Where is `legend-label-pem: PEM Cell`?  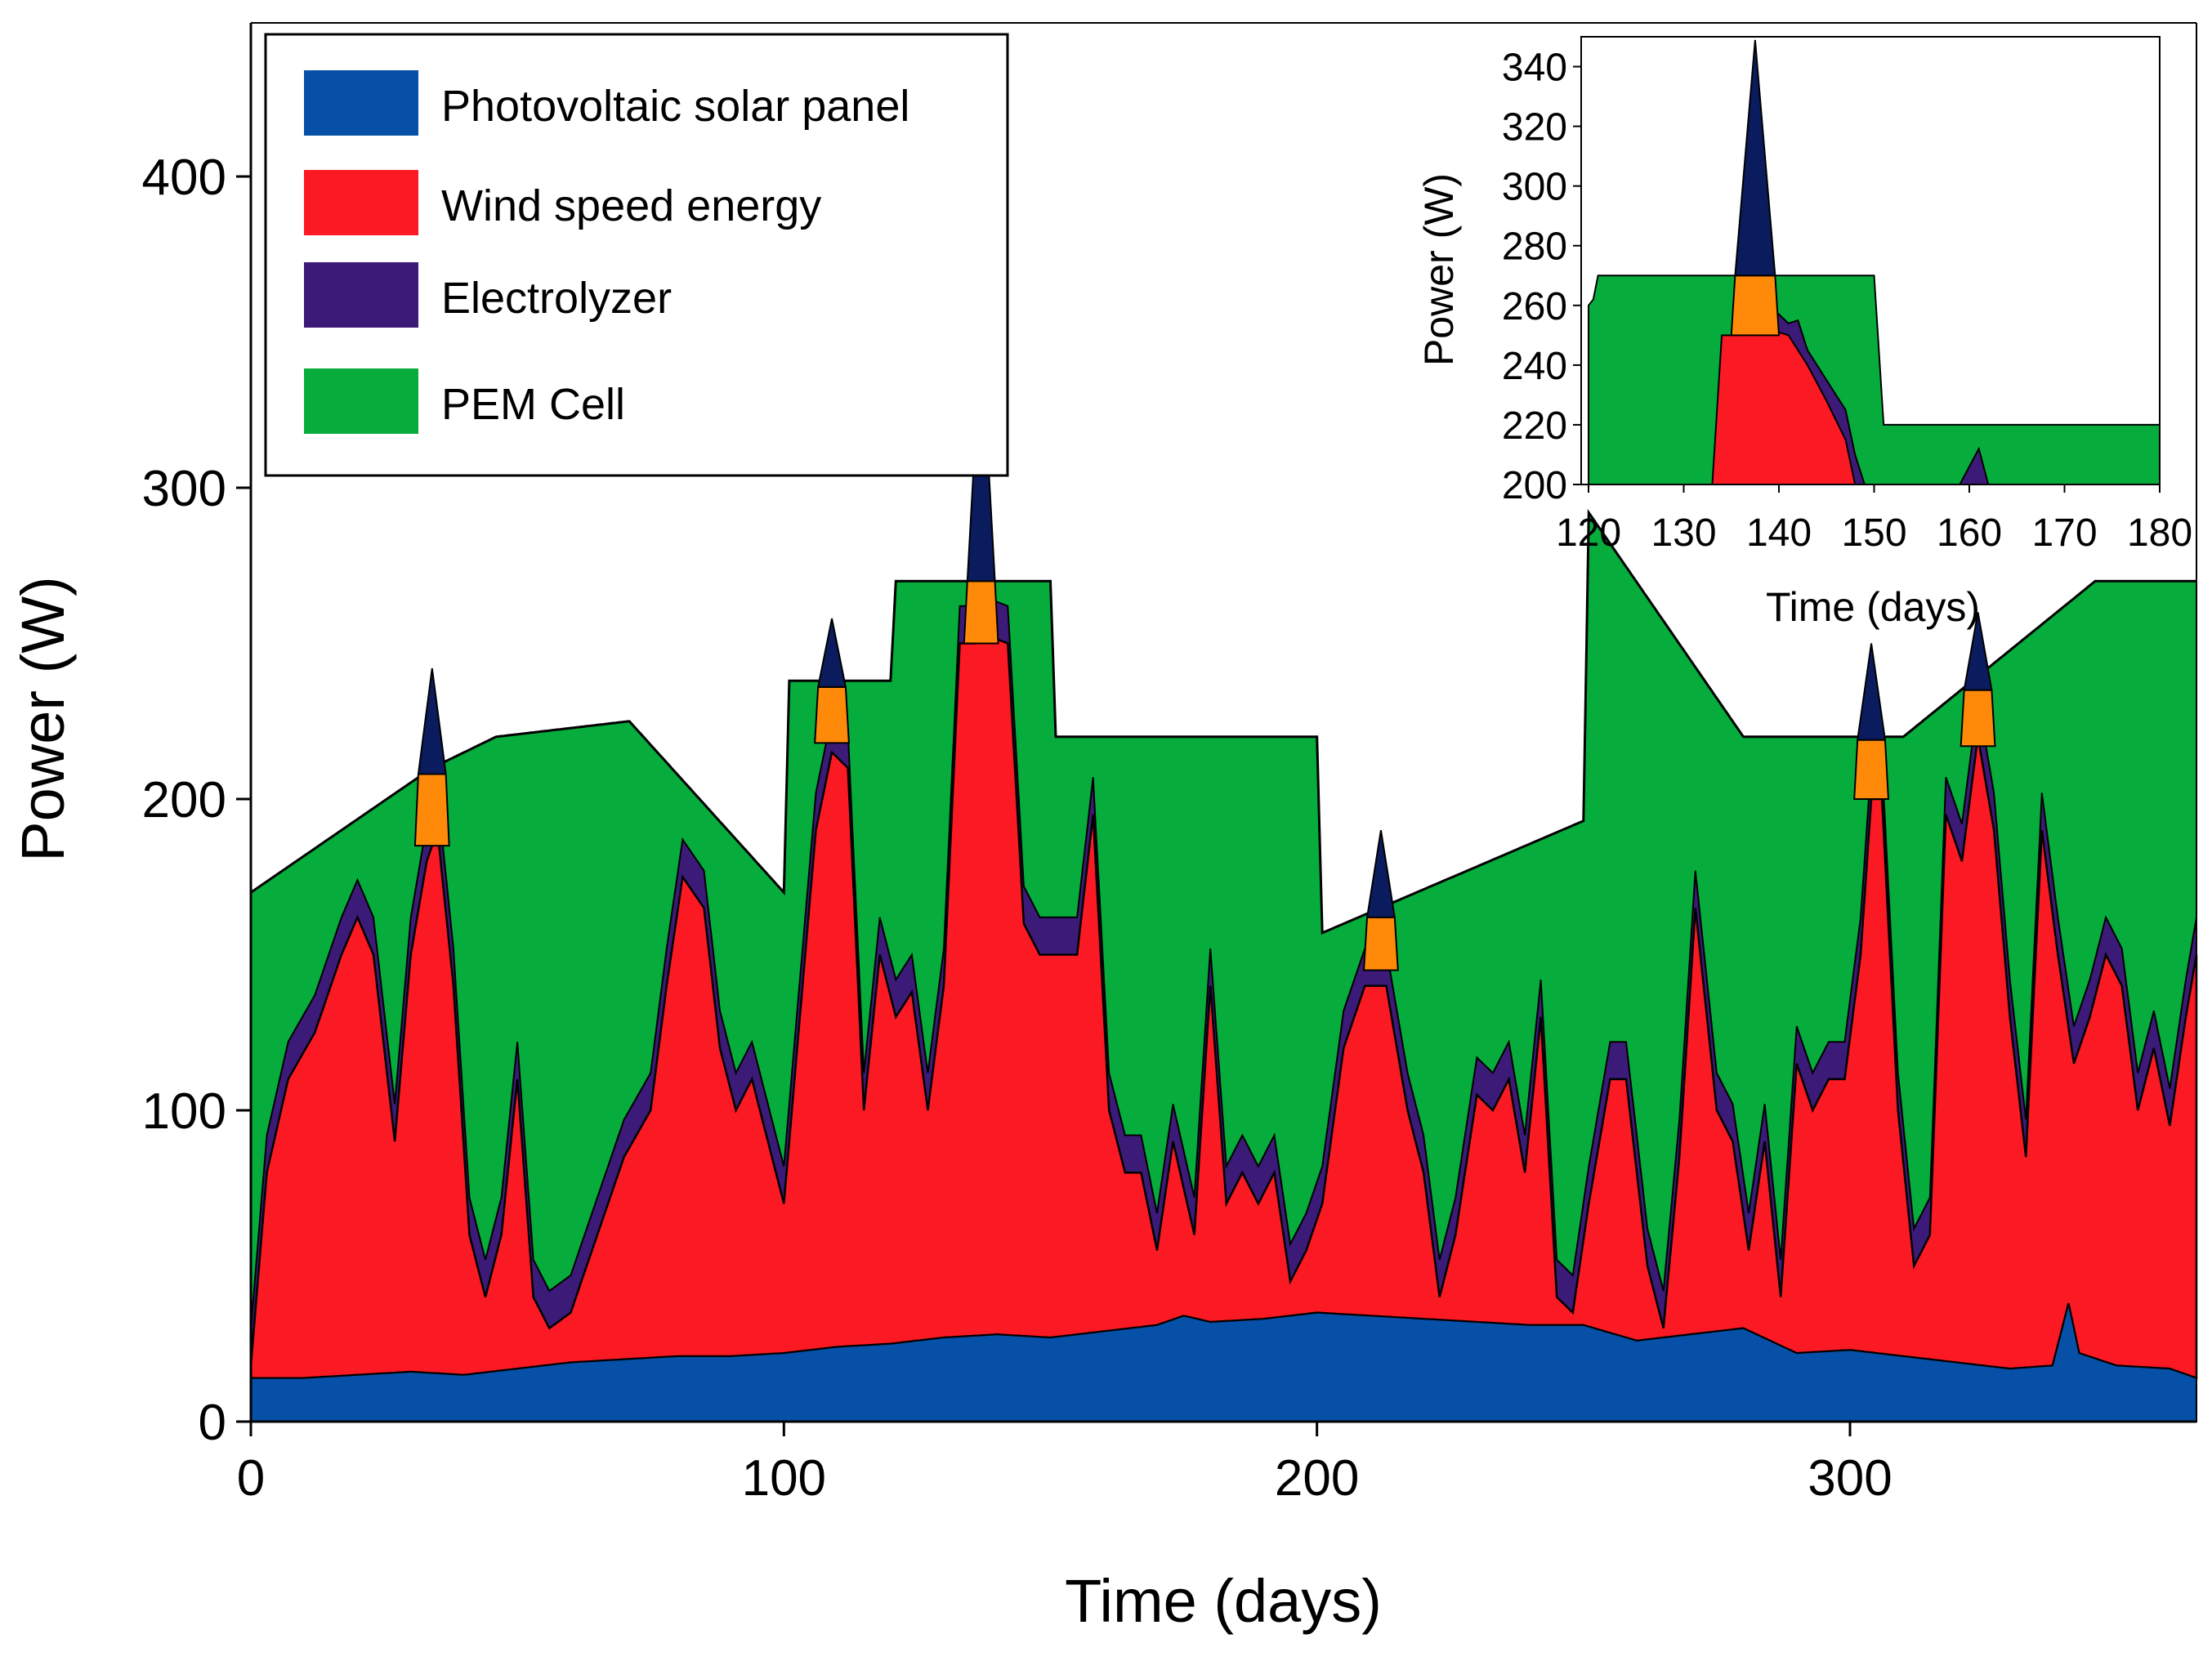
legend-label-pem: PEM Cell is located at coordinates (533, 404).